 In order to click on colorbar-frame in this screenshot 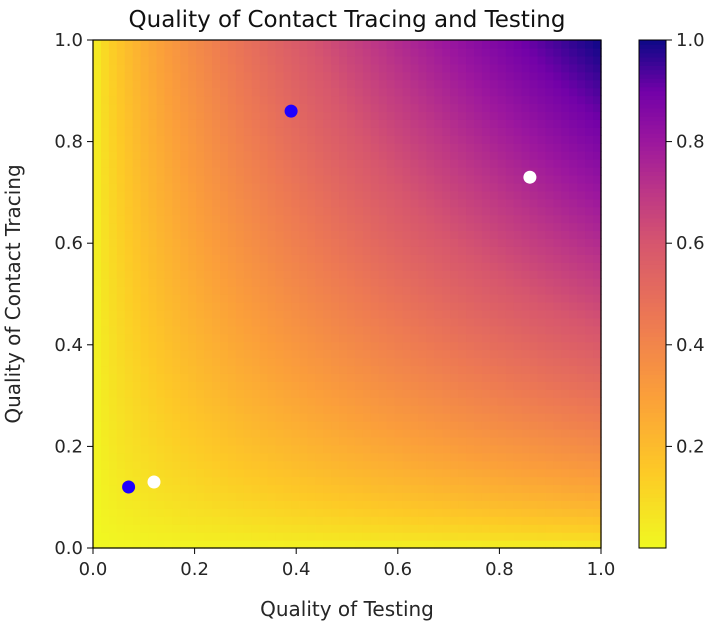, I will do `click(652, 294)`.